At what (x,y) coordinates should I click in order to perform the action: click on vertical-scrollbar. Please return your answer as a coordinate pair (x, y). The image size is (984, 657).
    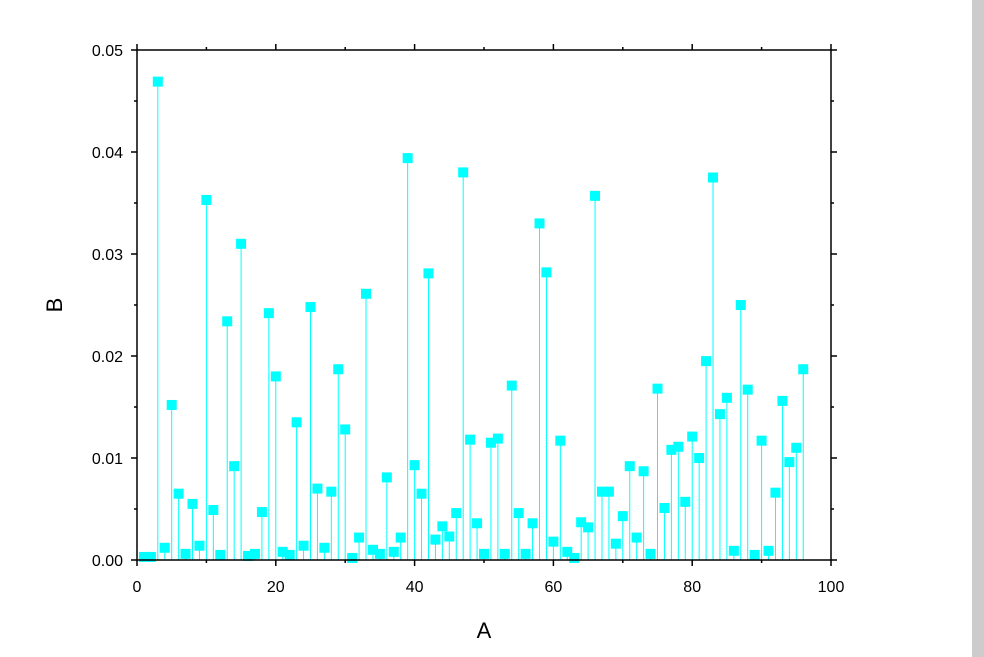
    Looking at the image, I should click on (978, 328).